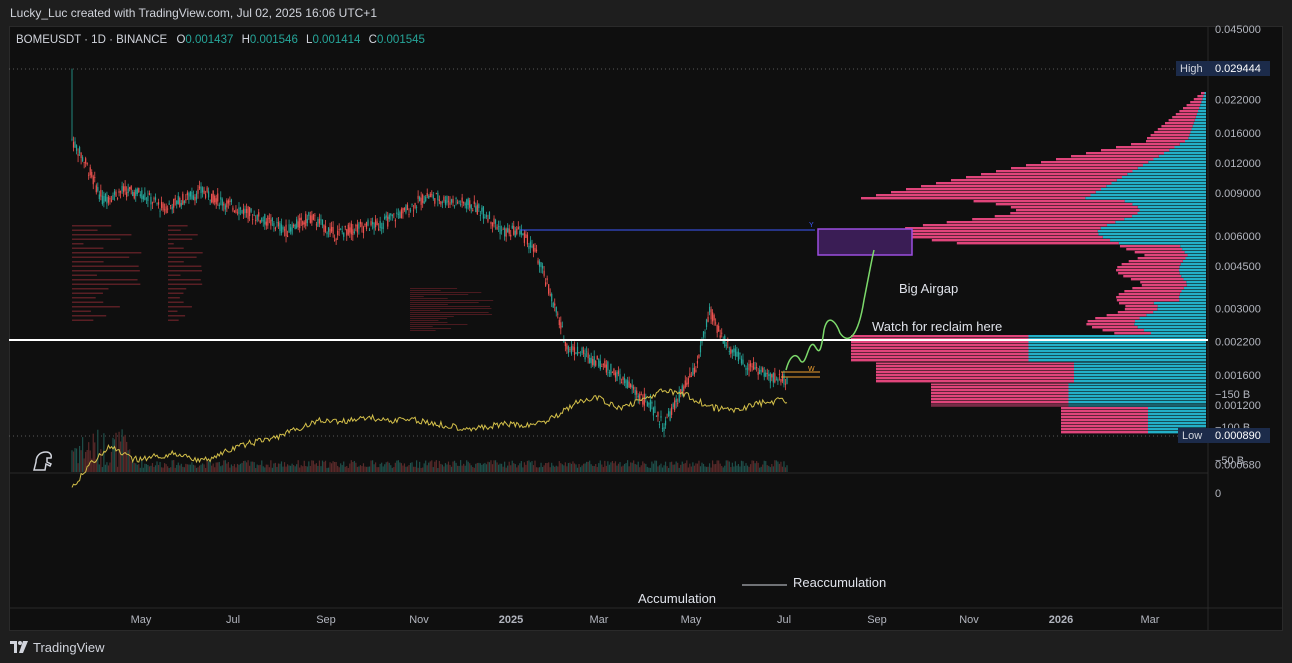 The width and height of the screenshot is (1292, 663). Describe the element at coordinates (599, 620) in the screenshot. I see `time-tick-label: Mar` at that location.